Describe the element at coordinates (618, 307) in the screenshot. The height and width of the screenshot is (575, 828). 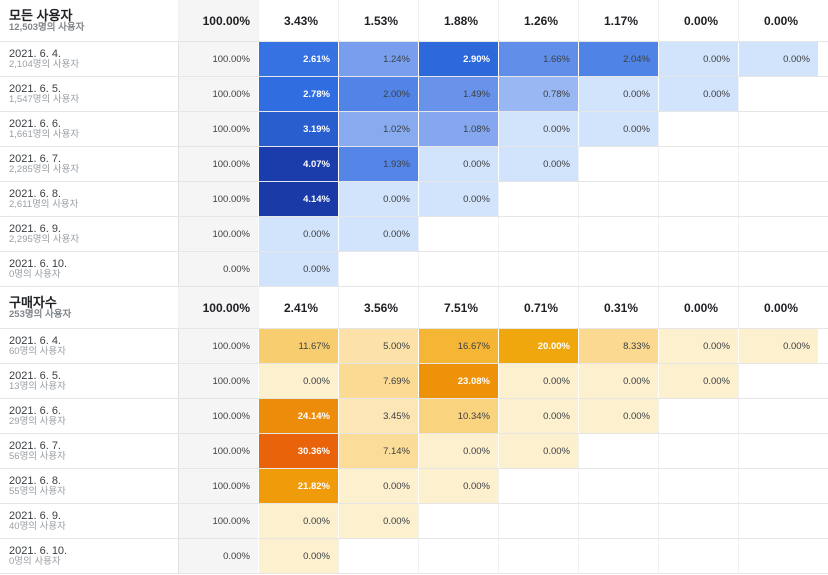
I see `segment-total-cell: 0.31%` at that location.